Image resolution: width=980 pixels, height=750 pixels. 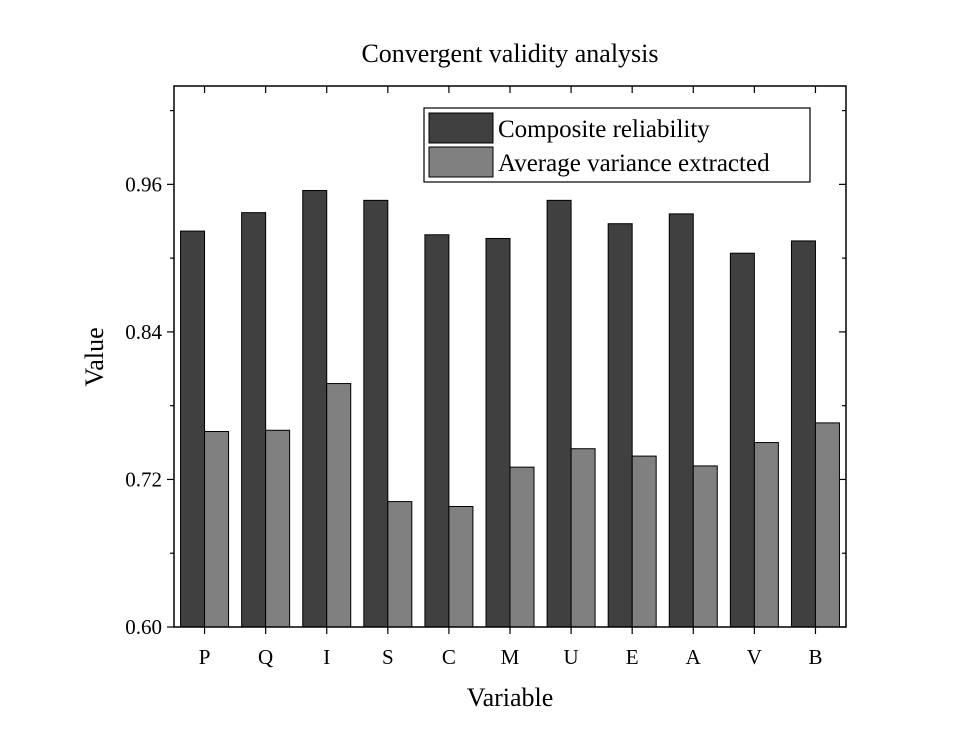 What do you see at coordinates (449, 657) in the screenshot?
I see `x-tick-label-c: C` at bounding box center [449, 657].